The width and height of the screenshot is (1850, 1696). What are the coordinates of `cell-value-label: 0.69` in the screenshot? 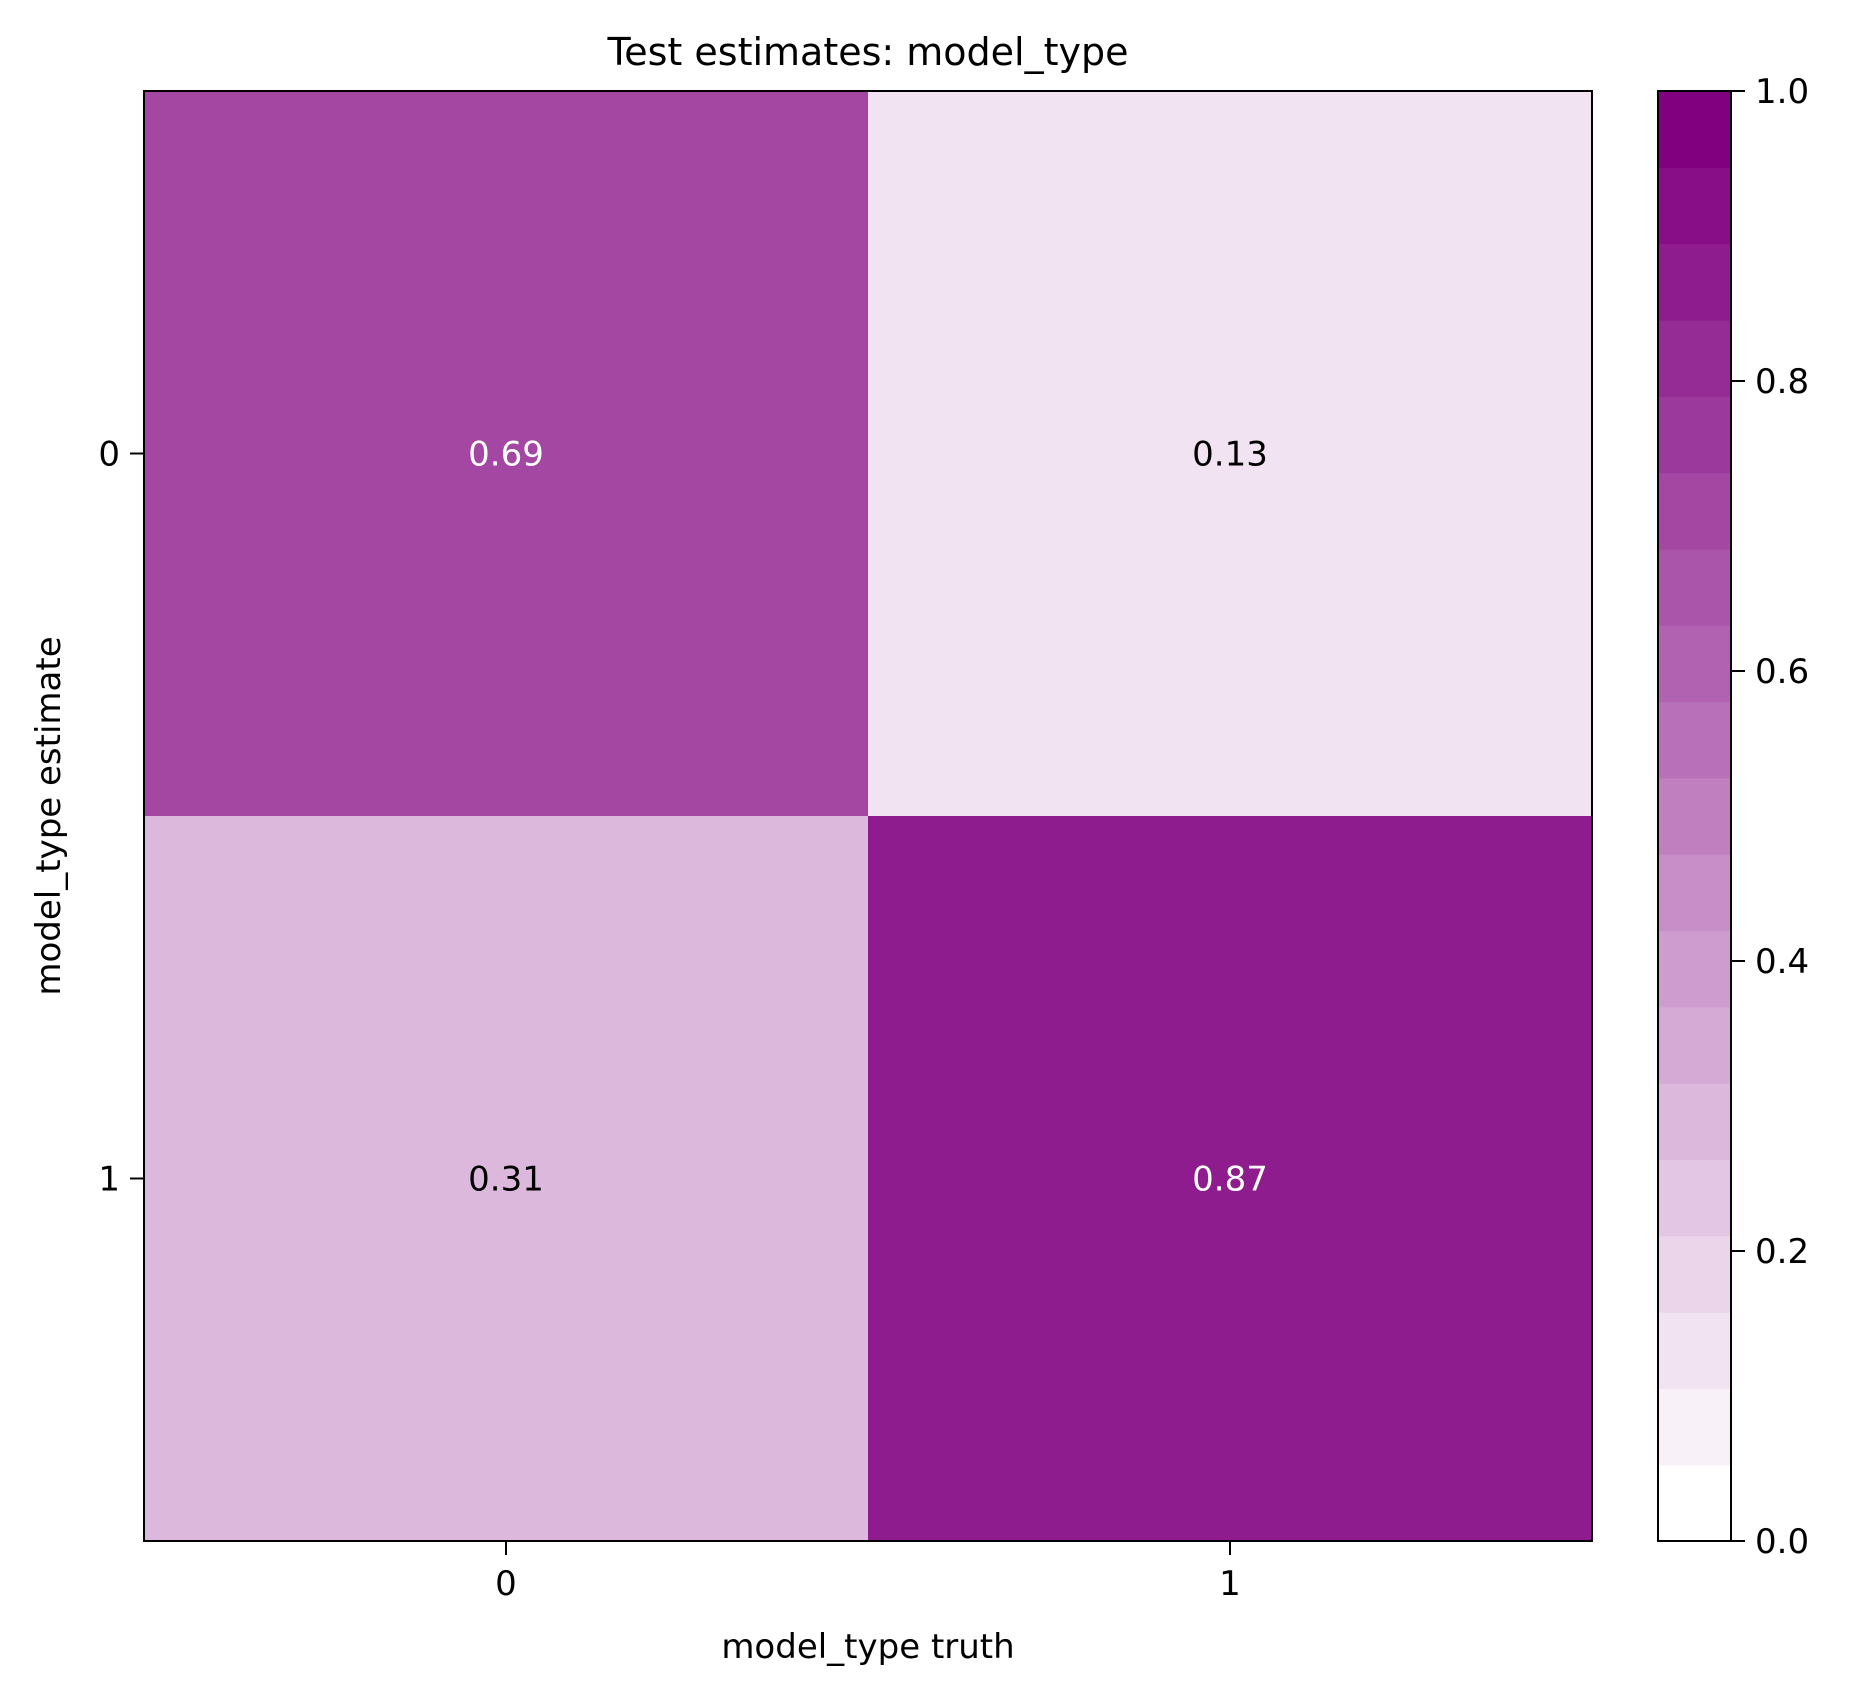 It's located at (506, 455).